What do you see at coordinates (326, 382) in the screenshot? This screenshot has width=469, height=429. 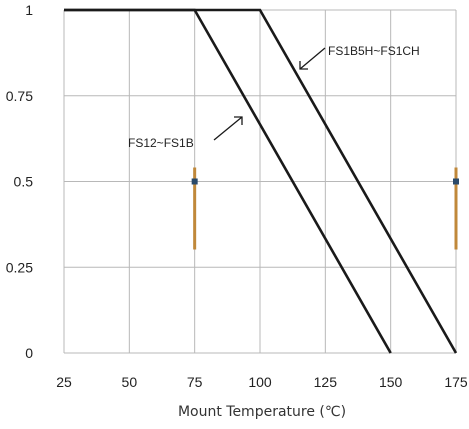 I see `x-tick-label: 125` at bounding box center [326, 382].